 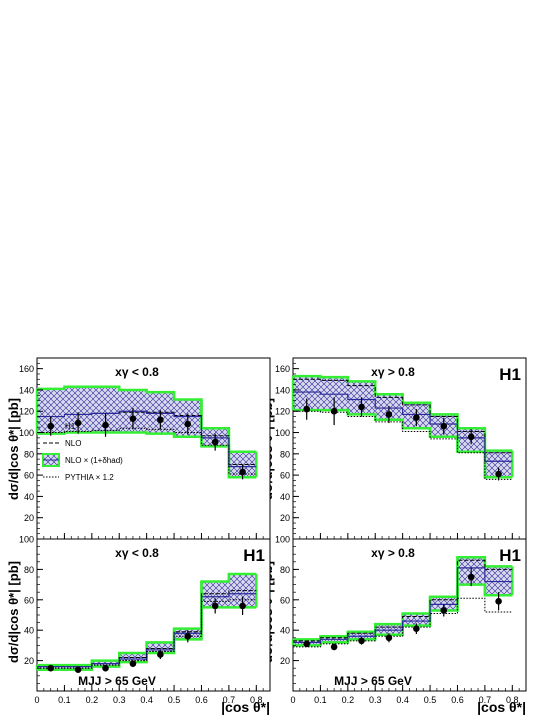 What do you see at coordinates (147, 419) in the screenshot?
I see `band-upper-edge` at bounding box center [147, 419].